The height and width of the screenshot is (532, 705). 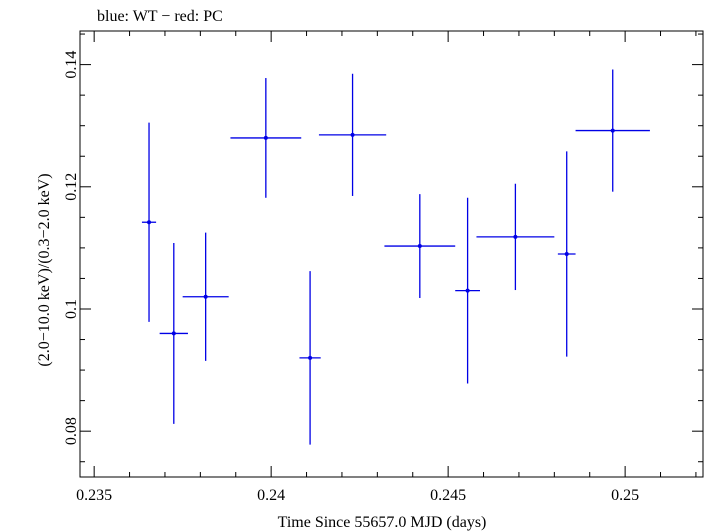 What do you see at coordinates (44, 269) in the screenshot?
I see `y-axis-label: (2.0−10.0 keV)/(0.3−2.0 keV)` at bounding box center [44, 269].